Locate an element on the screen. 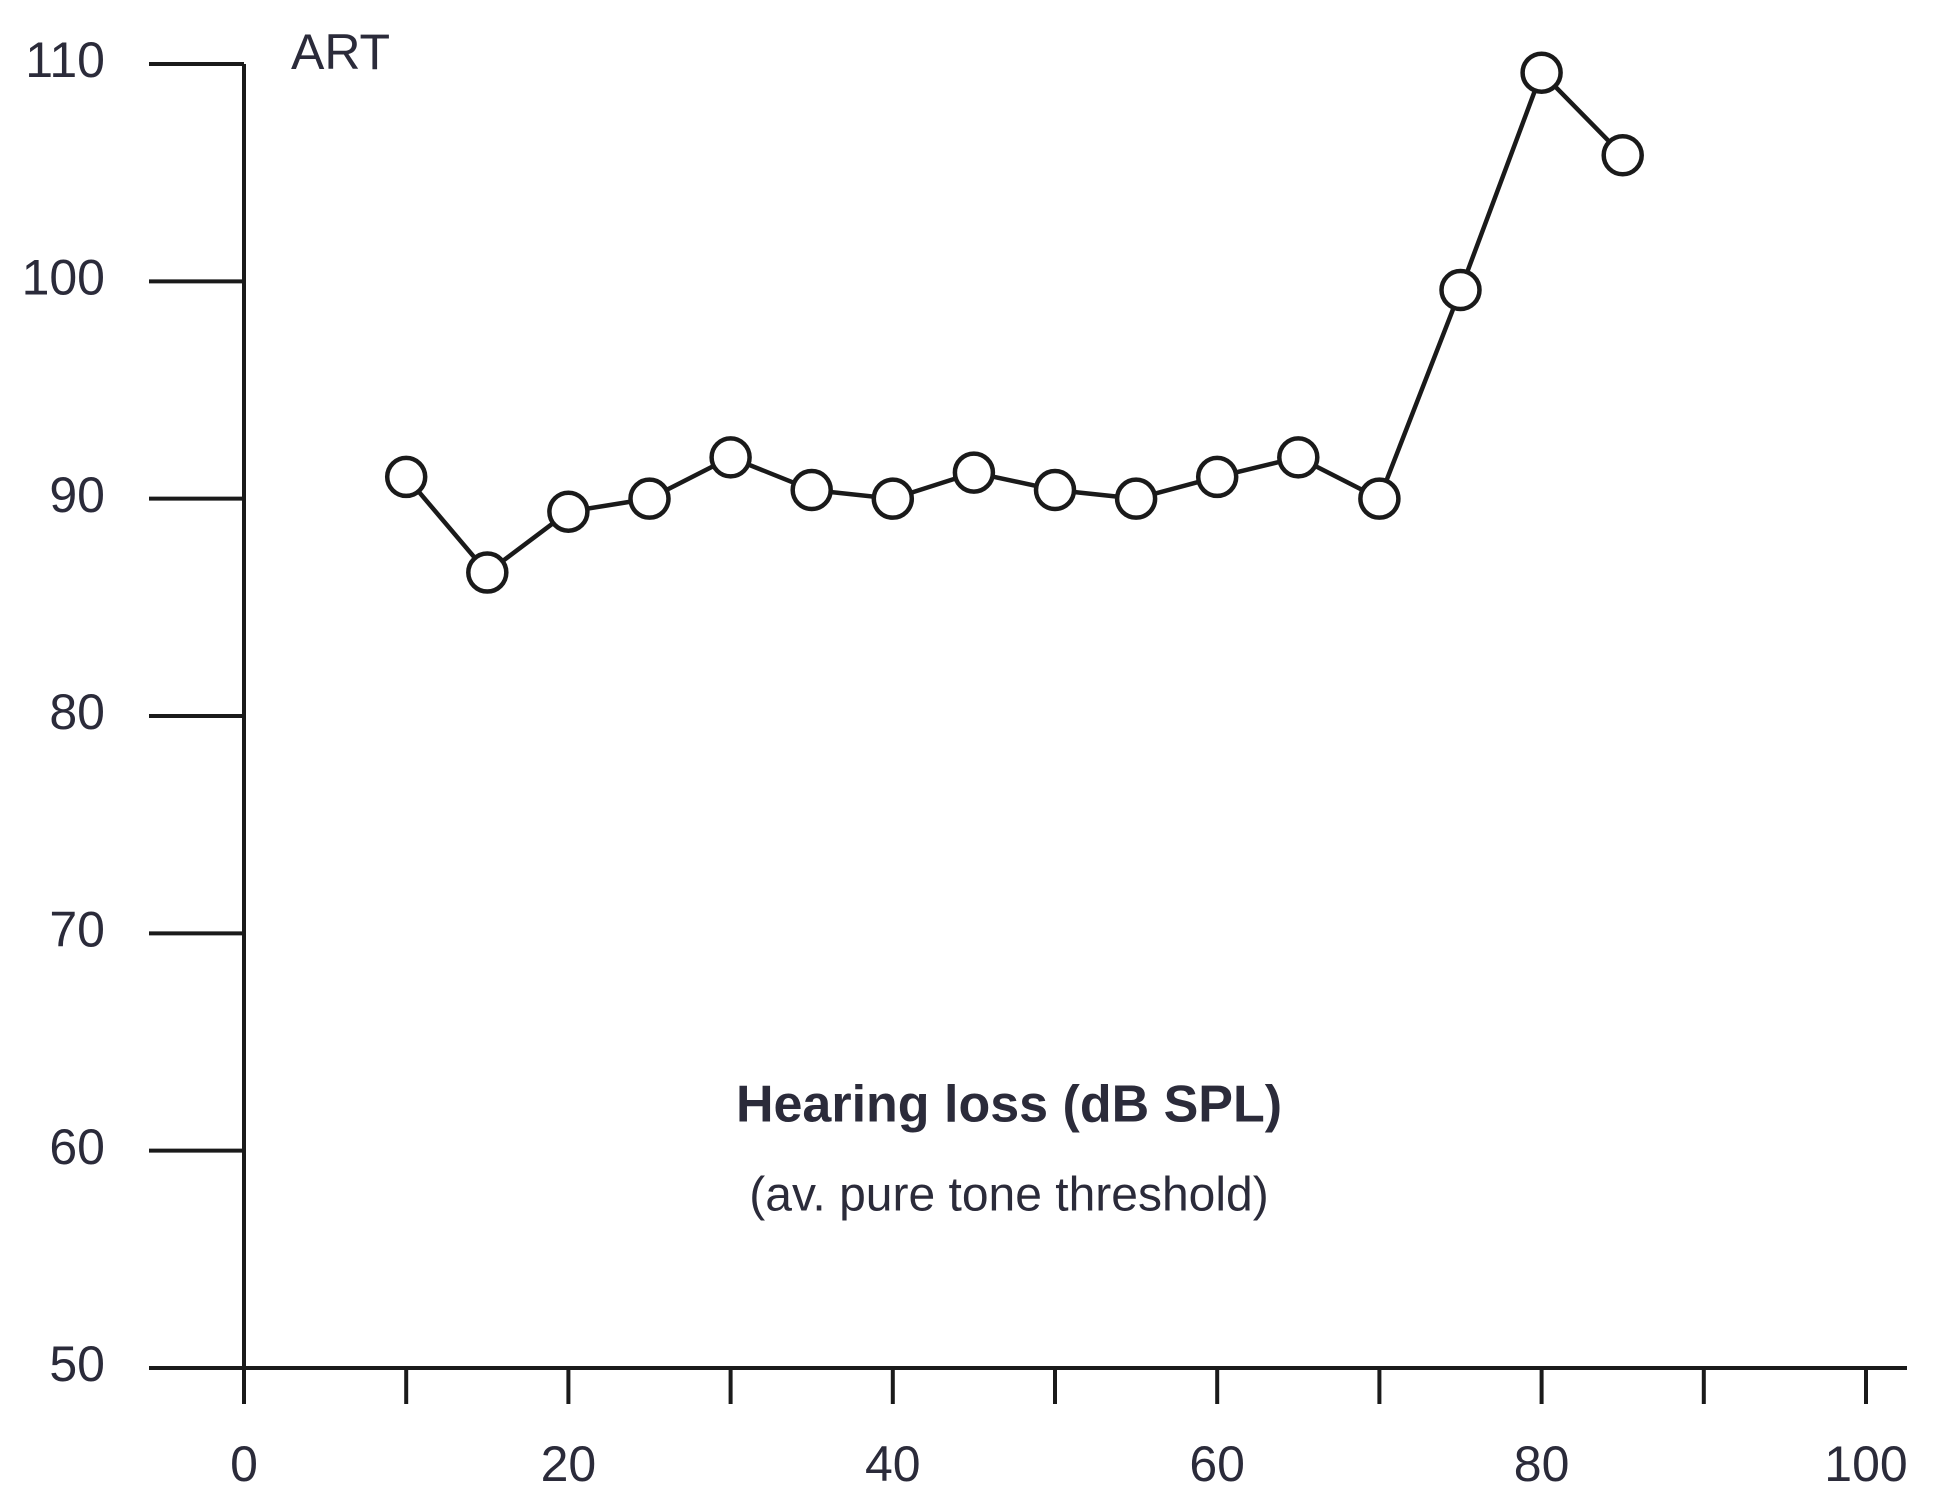  x-tick-label: 0 is located at coordinates (244, 1464).